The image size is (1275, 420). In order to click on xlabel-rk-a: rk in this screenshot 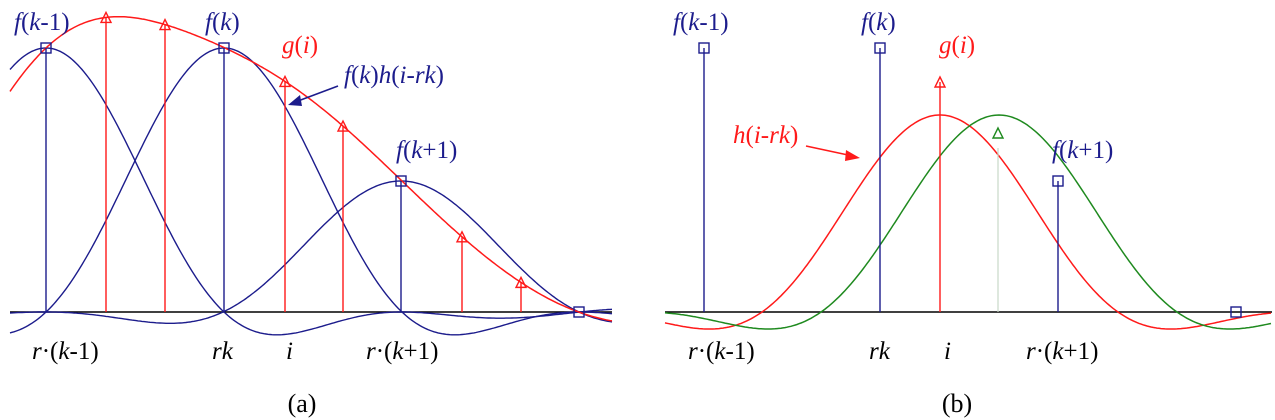, I will do `click(223, 351)`.